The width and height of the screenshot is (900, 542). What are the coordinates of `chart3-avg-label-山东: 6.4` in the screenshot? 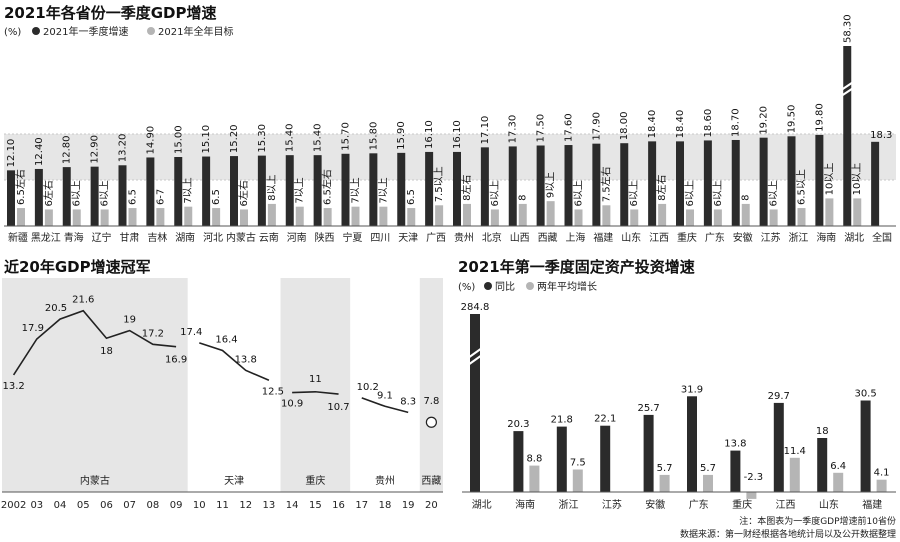 It's located at (838, 466).